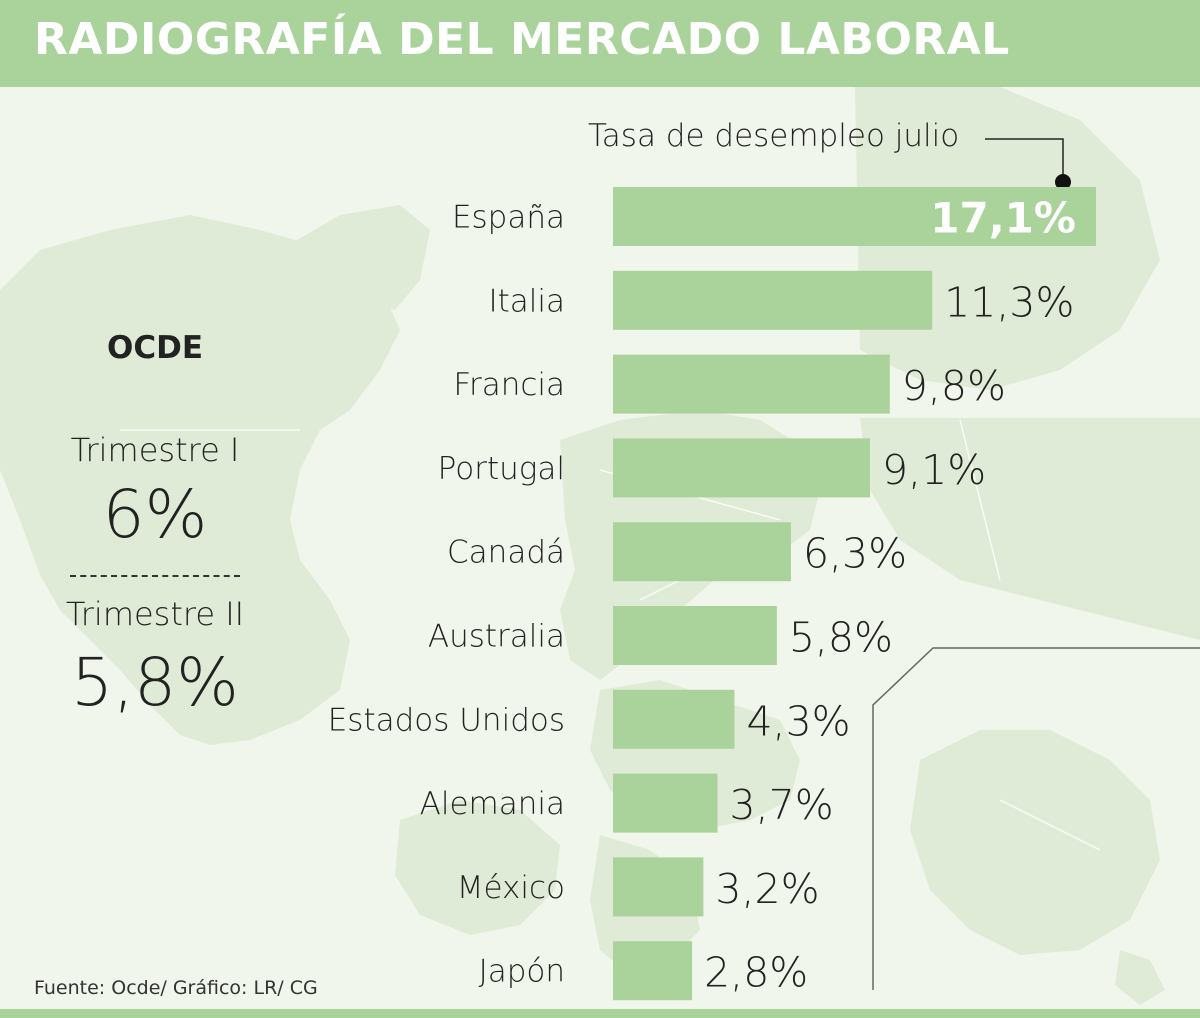 This screenshot has height=1018, width=1200. What do you see at coordinates (695, 635) in the screenshot?
I see `bar-australia` at bounding box center [695, 635].